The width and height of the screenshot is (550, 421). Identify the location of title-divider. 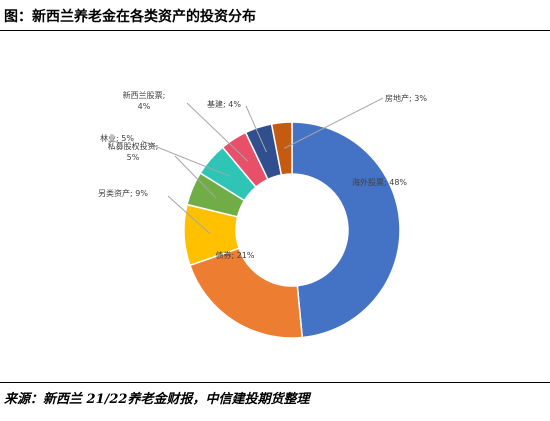
(275, 30).